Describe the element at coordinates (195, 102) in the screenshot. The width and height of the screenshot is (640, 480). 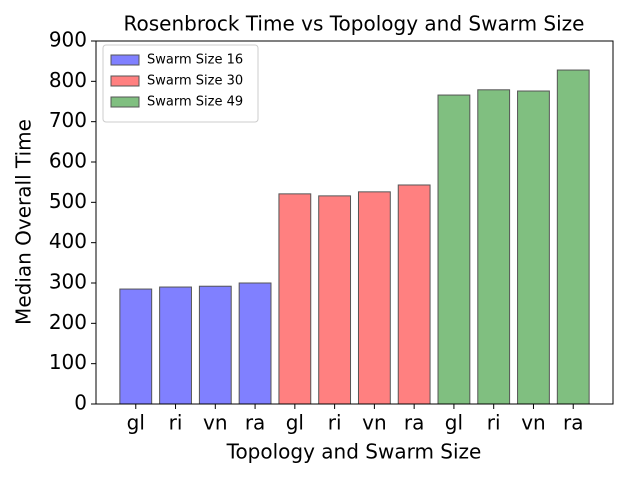
I see `legend-label: Swarm Size 49` at that location.